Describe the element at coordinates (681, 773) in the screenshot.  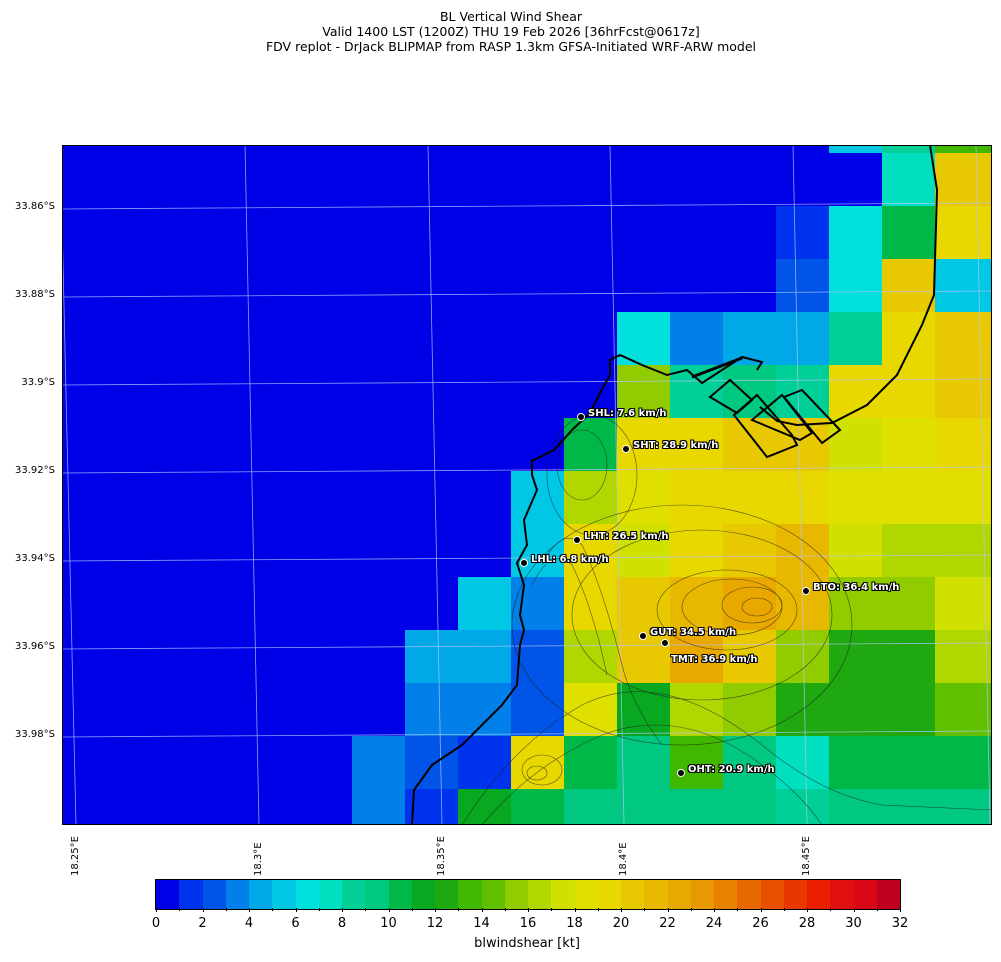
I see `station-marker-oht` at that location.